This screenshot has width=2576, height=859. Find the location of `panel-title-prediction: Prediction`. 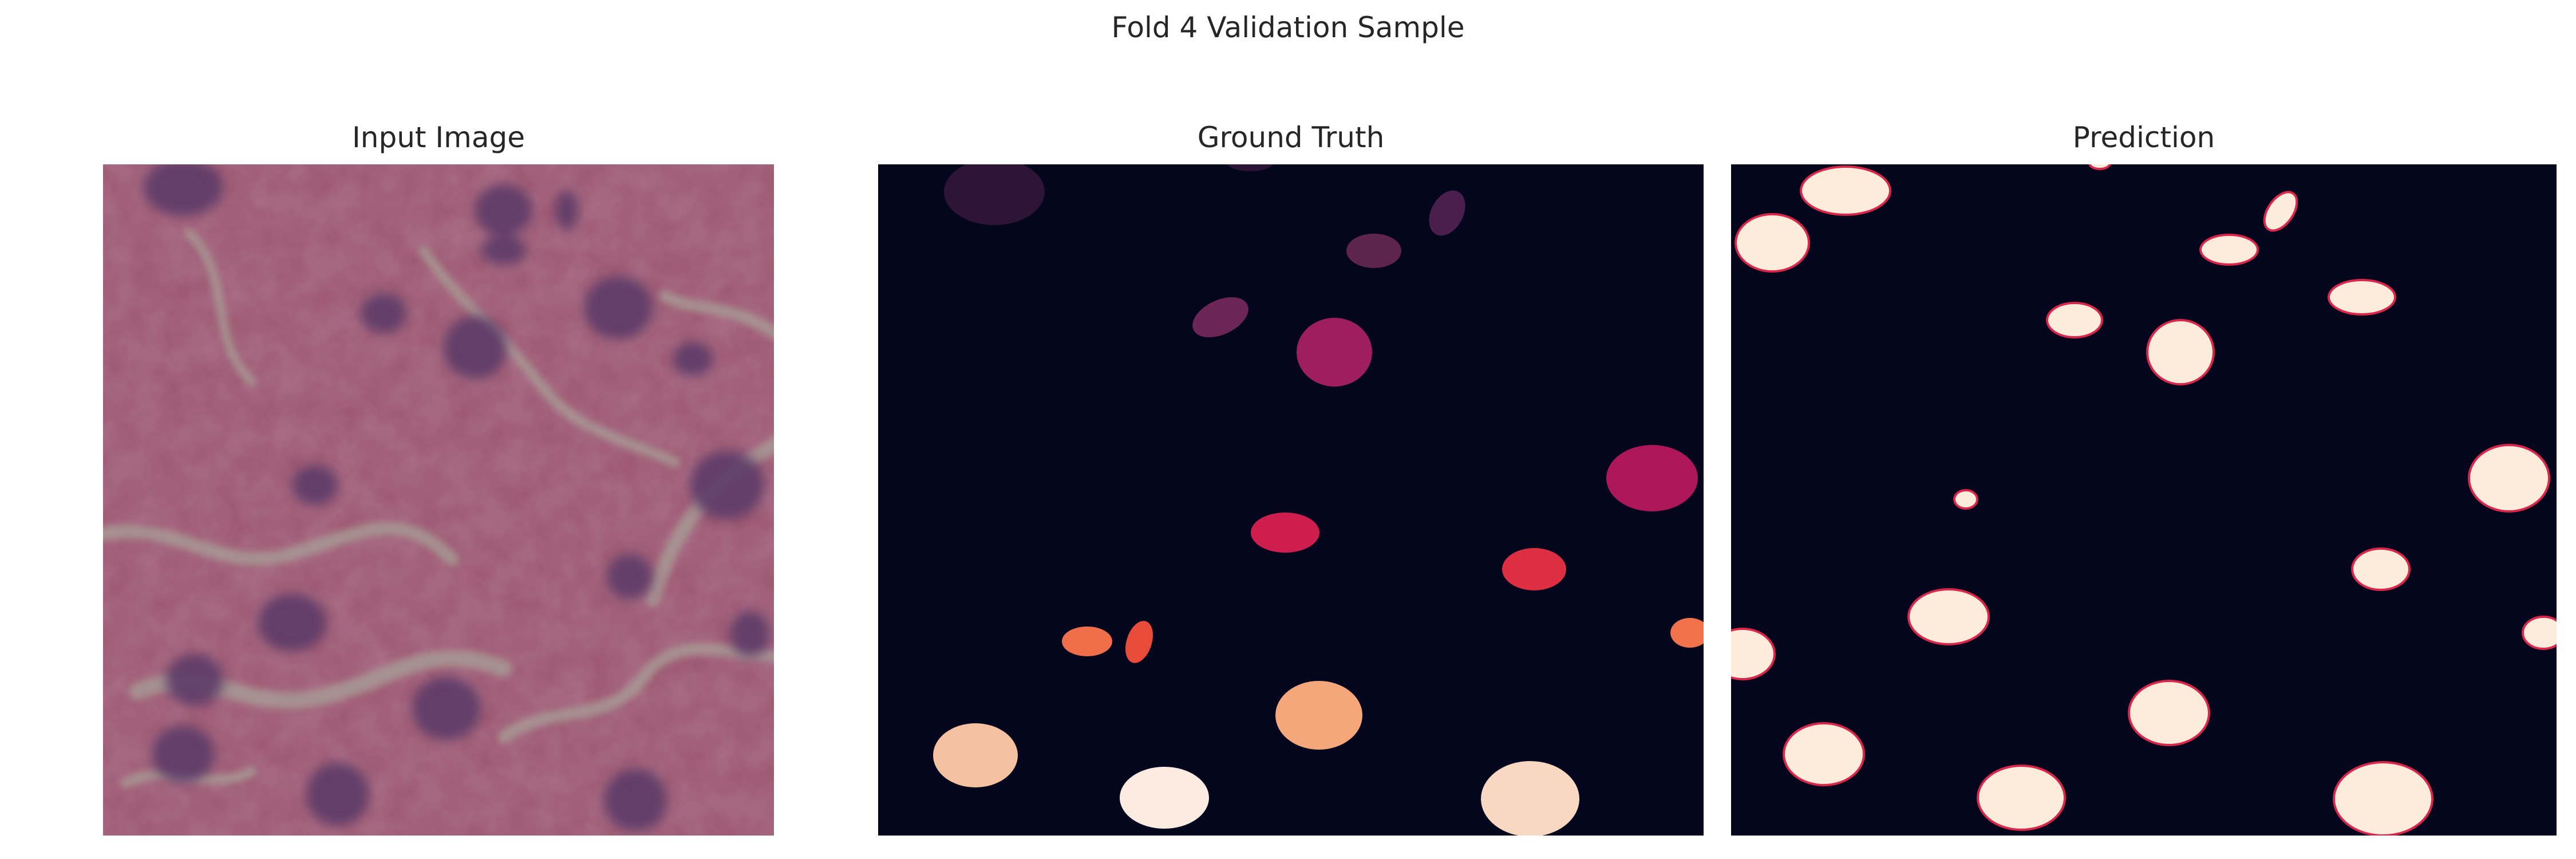

panel-title-prediction: Prediction is located at coordinates (2143, 137).